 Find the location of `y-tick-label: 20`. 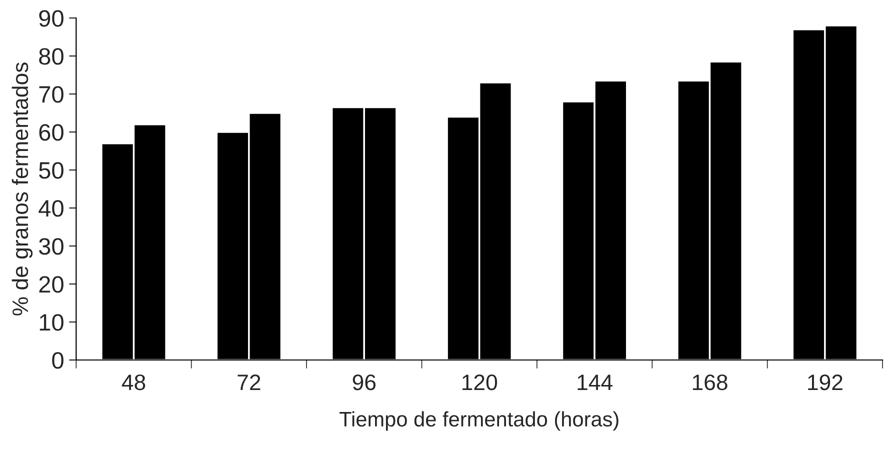

y-tick-label: 20 is located at coordinates (51, 284).